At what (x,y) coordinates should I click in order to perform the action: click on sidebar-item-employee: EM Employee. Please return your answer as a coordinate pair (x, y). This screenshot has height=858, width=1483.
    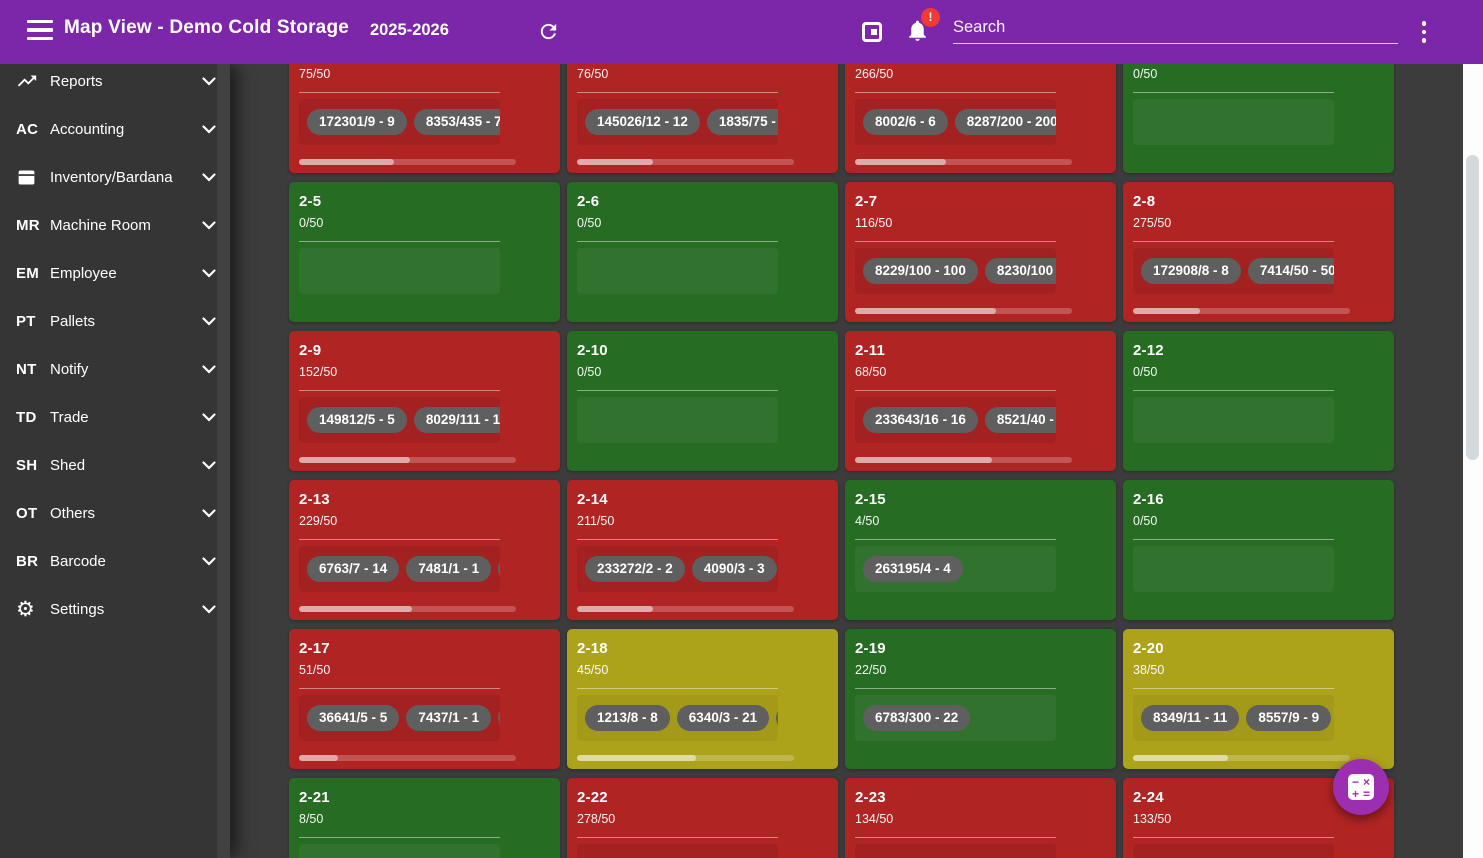
    Looking at the image, I should click on (115, 273).